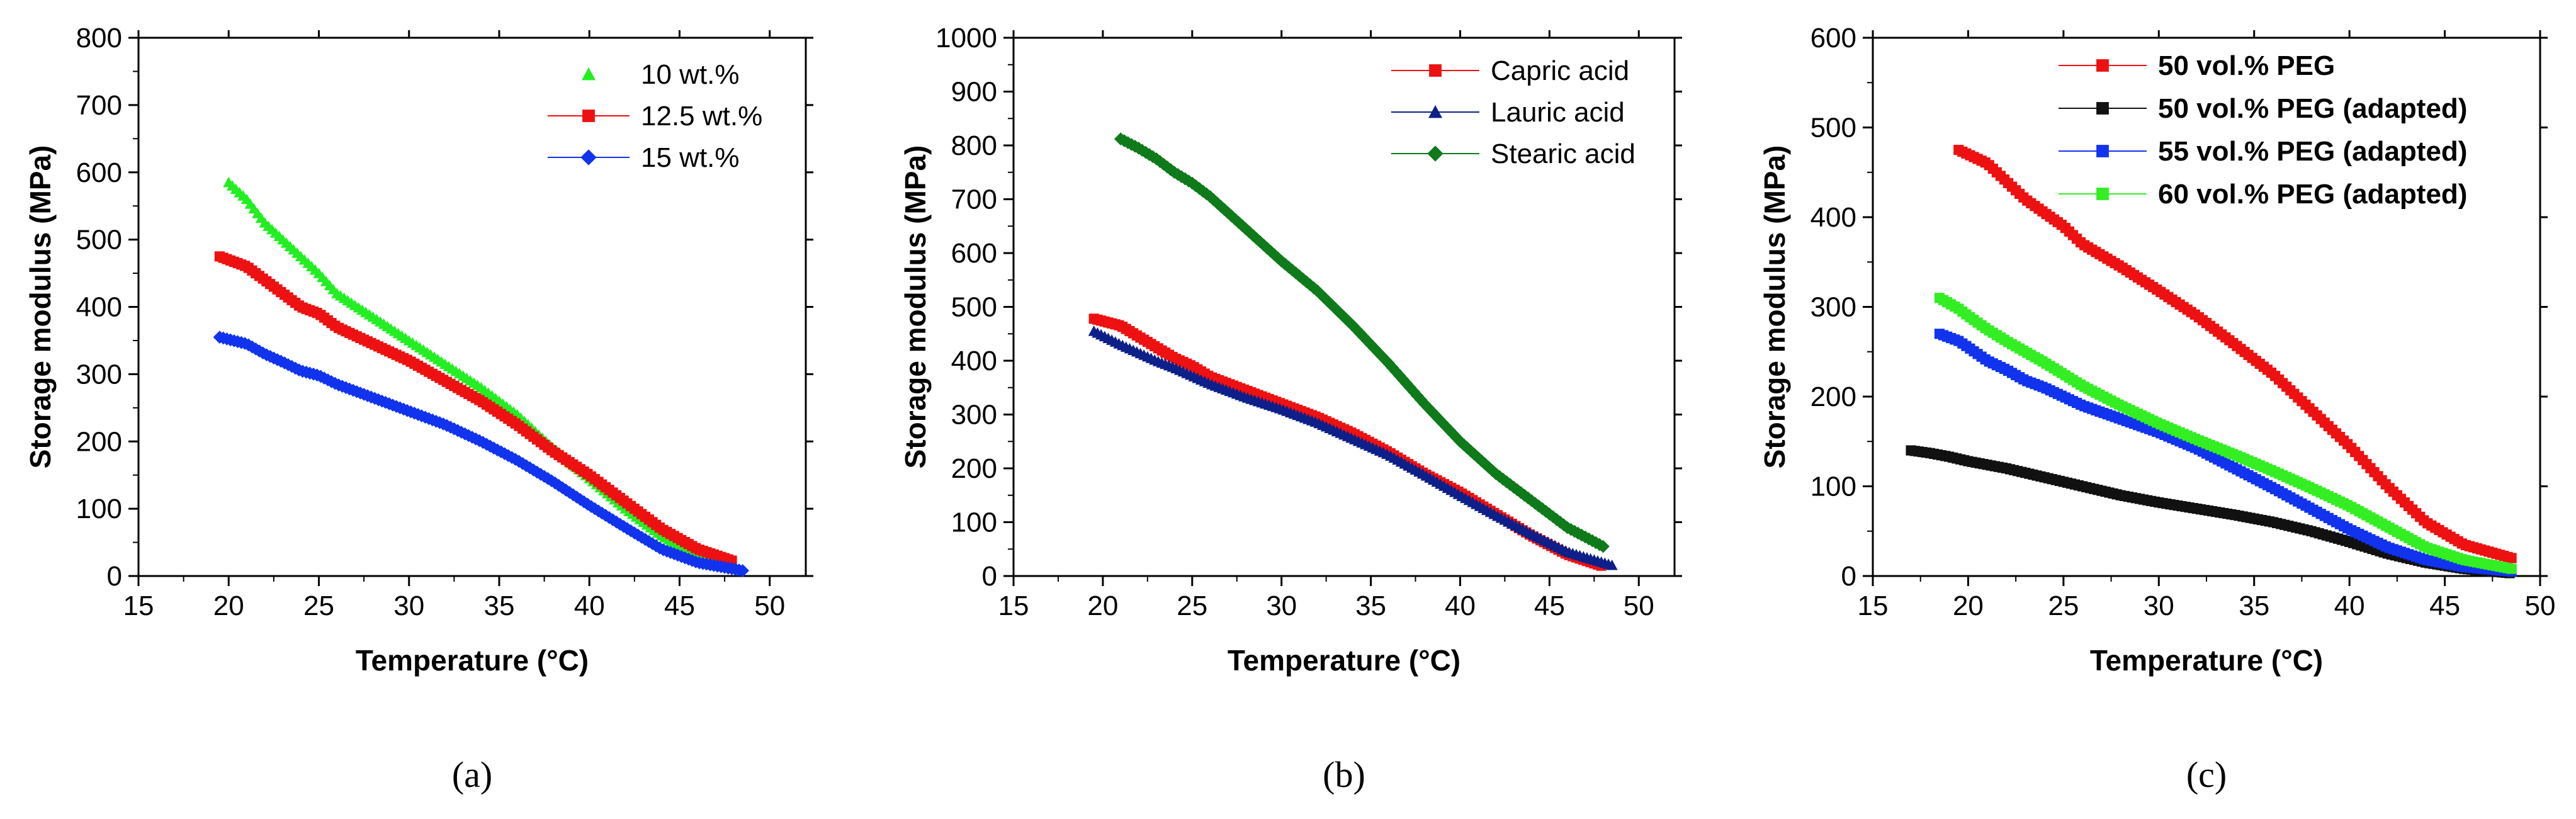 The height and width of the screenshot is (819, 2576). Describe the element at coordinates (1344, 774) in the screenshot. I see `panel-caption: (b)` at that location.